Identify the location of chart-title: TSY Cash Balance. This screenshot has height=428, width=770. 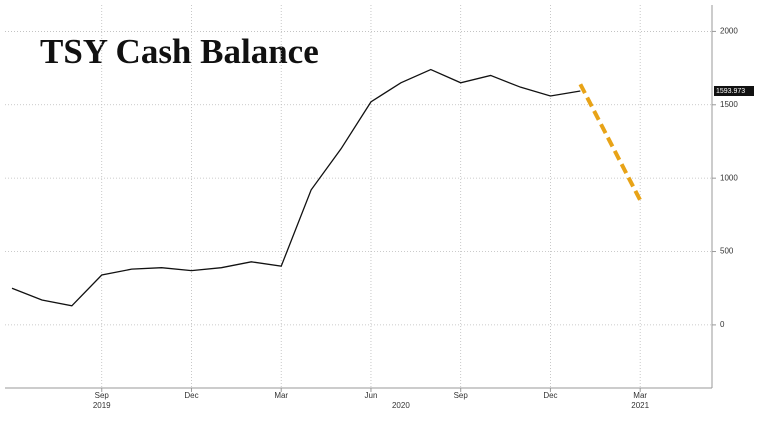
(179, 51).